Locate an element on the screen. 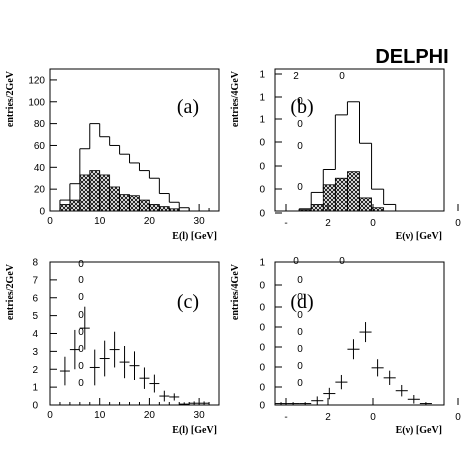 Image resolution: width=474 pixels, height=463 pixels. y-tick-label: 60 is located at coordinates (40, 146).